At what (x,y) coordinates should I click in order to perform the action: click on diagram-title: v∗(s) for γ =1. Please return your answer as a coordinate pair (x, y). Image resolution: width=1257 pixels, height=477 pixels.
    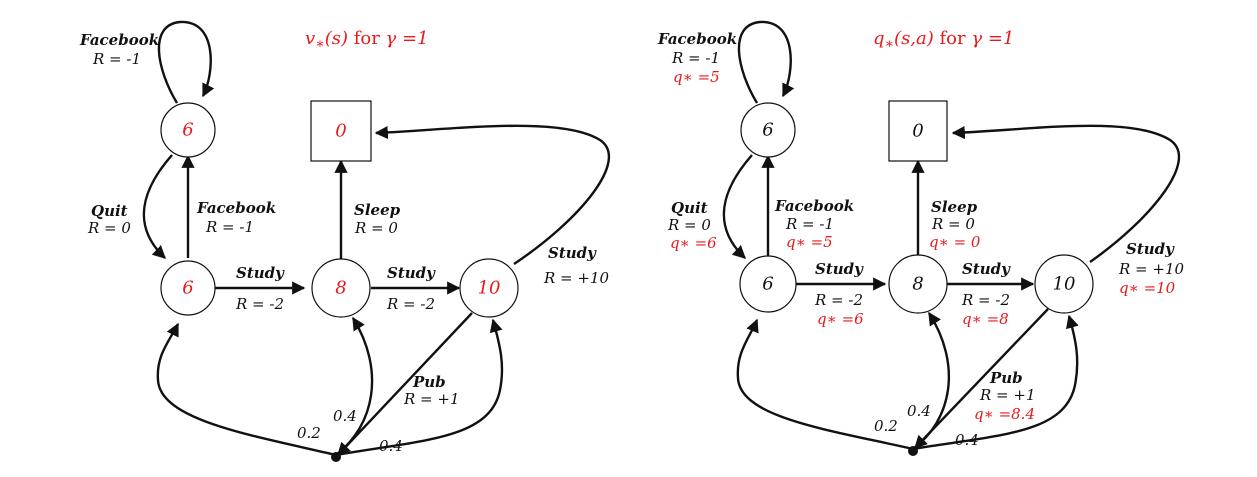
    Looking at the image, I should click on (367, 40).